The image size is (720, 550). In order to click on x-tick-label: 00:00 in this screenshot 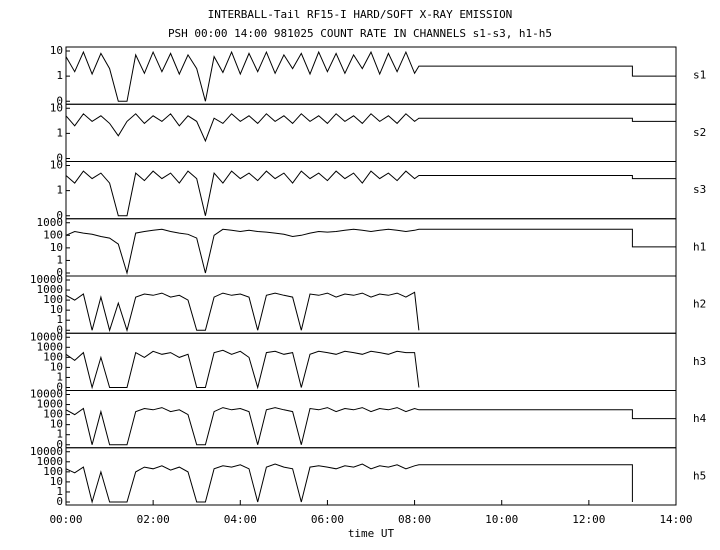, I will do `click(65, 519)`.